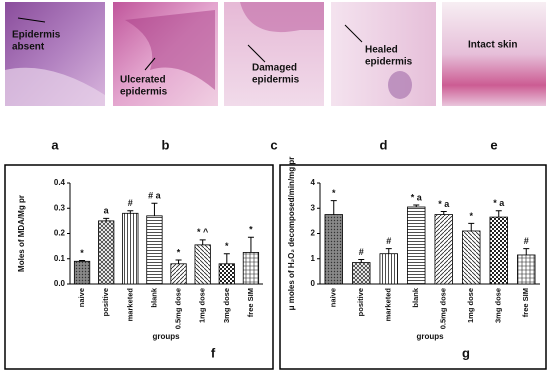 Image resolution: width=550 pixels, height=371 pixels. What do you see at coordinates (36, 35) in the screenshot?
I see `image-annotation: Epidermis` at bounding box center [36, 35].